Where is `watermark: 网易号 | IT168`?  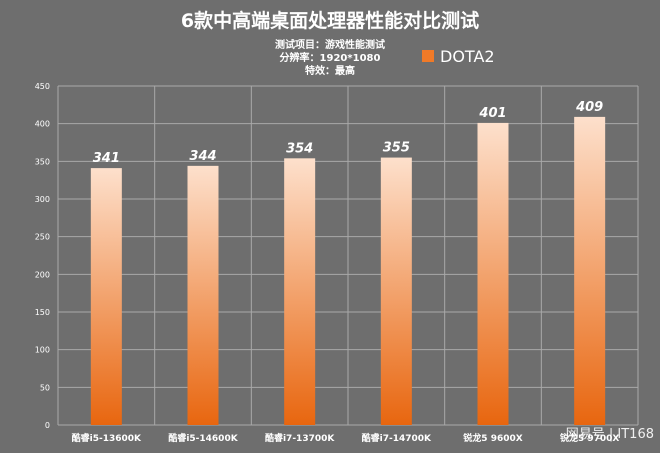
watermark: 网易号 | IT168 is located at coordinates (610, 434).